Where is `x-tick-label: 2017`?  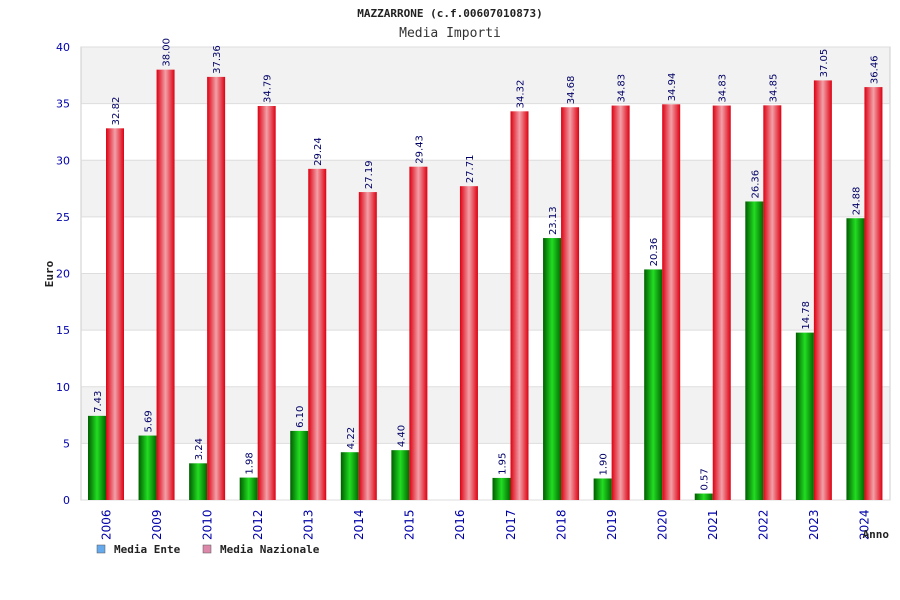
x-tick-label: 2017 is located at coordinates (511, 524).